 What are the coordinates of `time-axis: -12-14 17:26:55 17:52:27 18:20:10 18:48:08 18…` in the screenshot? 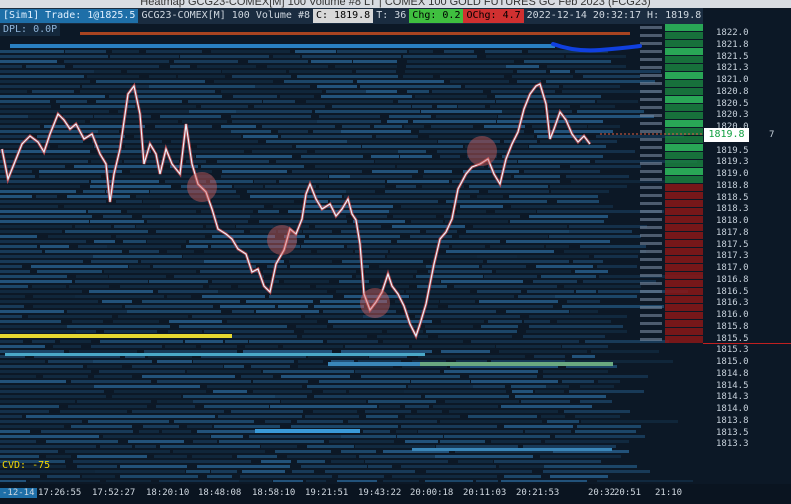 It's located at (395, 494).